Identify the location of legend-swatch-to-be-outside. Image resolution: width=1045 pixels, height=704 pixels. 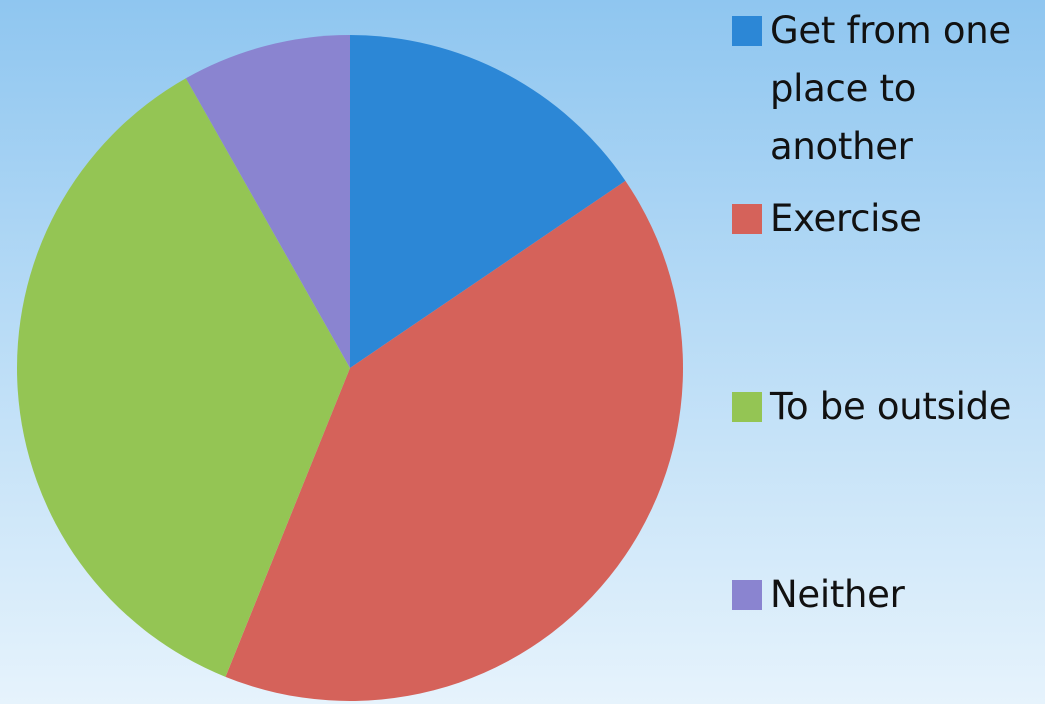
(747, 407).